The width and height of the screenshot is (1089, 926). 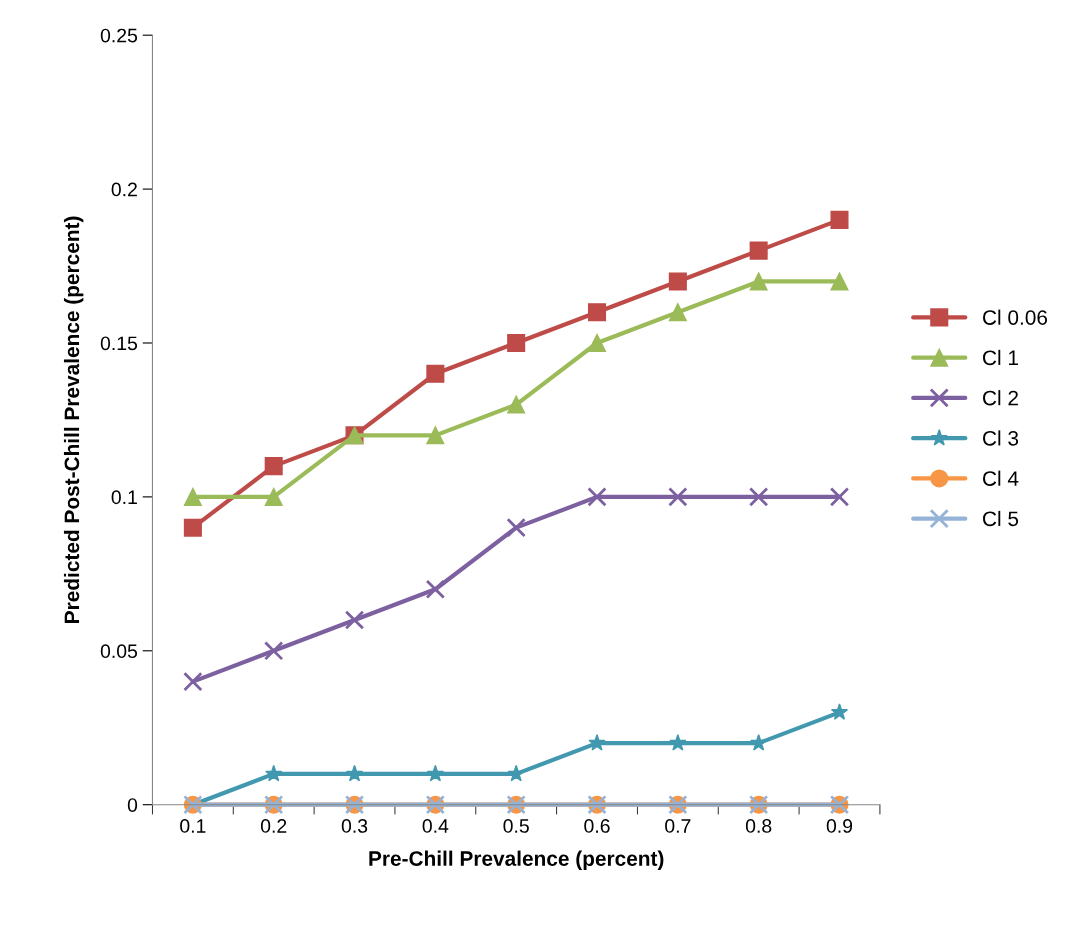 I want to click on y-tick-label: 0.05, so click(x=119, y=651).